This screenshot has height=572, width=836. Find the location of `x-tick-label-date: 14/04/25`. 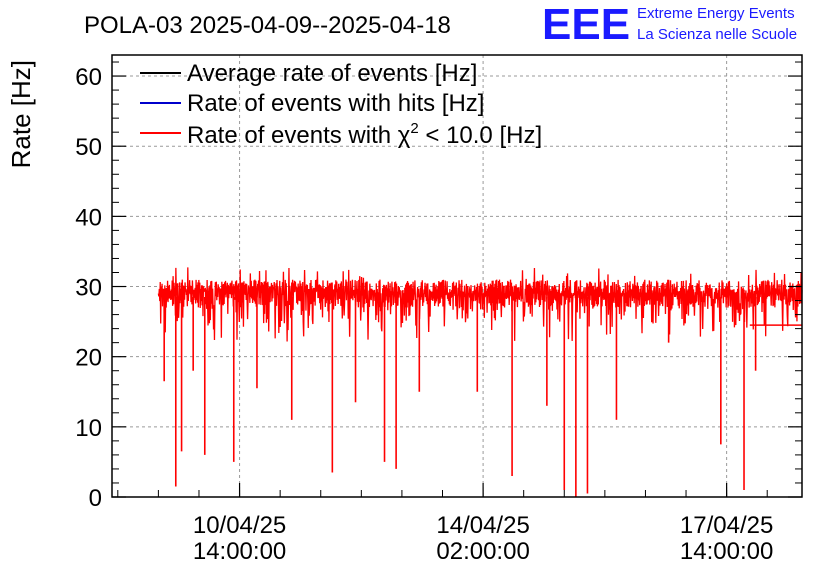

x-tick-label-date: 14/04/25 is located at coordinates (482, 525).